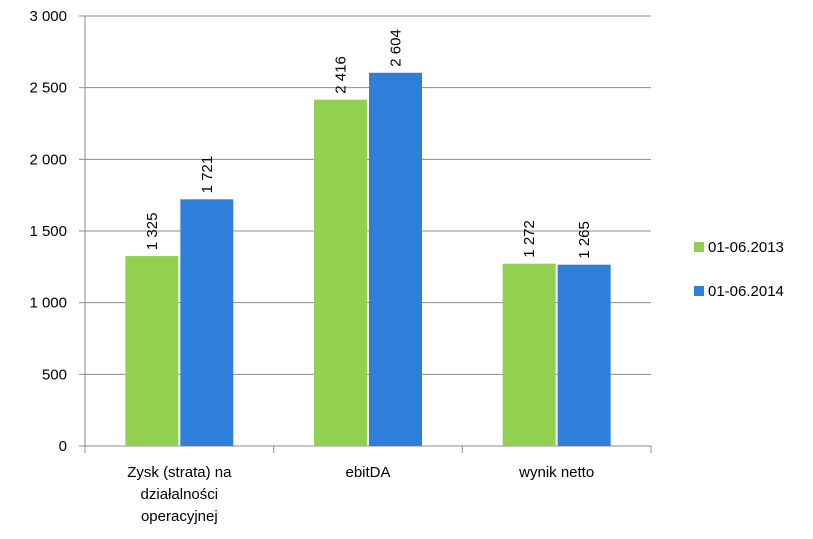 This screenshot has height=539, width=813. What do you see at coordinates (54, 374) in the screenshot?
I see `y-tick-label: 500` at bounding box center [54, 374].